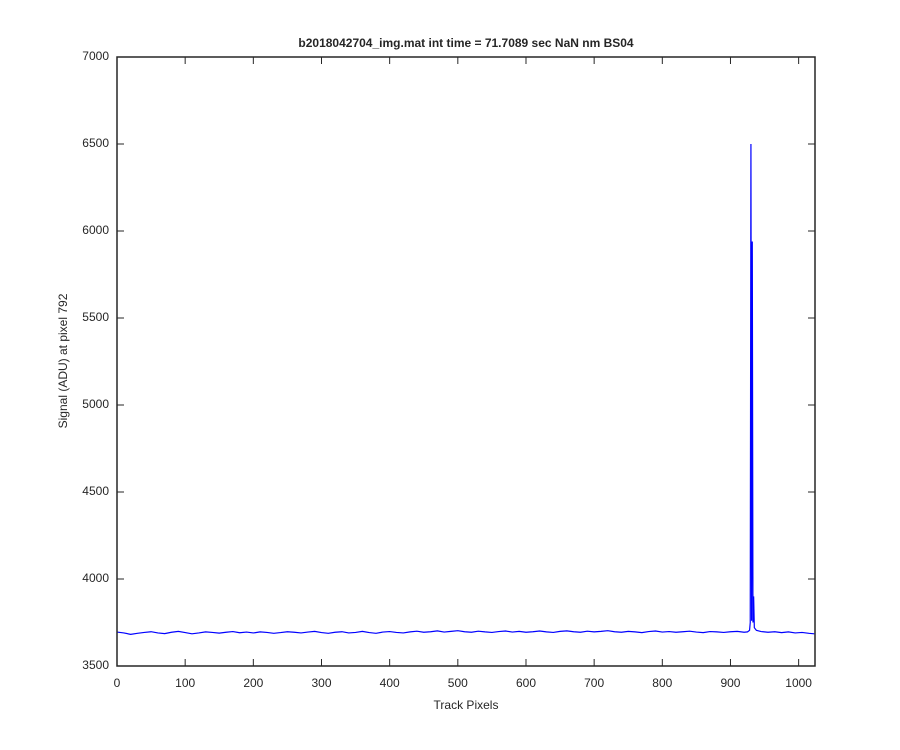  What do you see at coordinates (526, 683) in the screenshot?
I see `x-tick-label: 600` at bounding box center [526, 683].